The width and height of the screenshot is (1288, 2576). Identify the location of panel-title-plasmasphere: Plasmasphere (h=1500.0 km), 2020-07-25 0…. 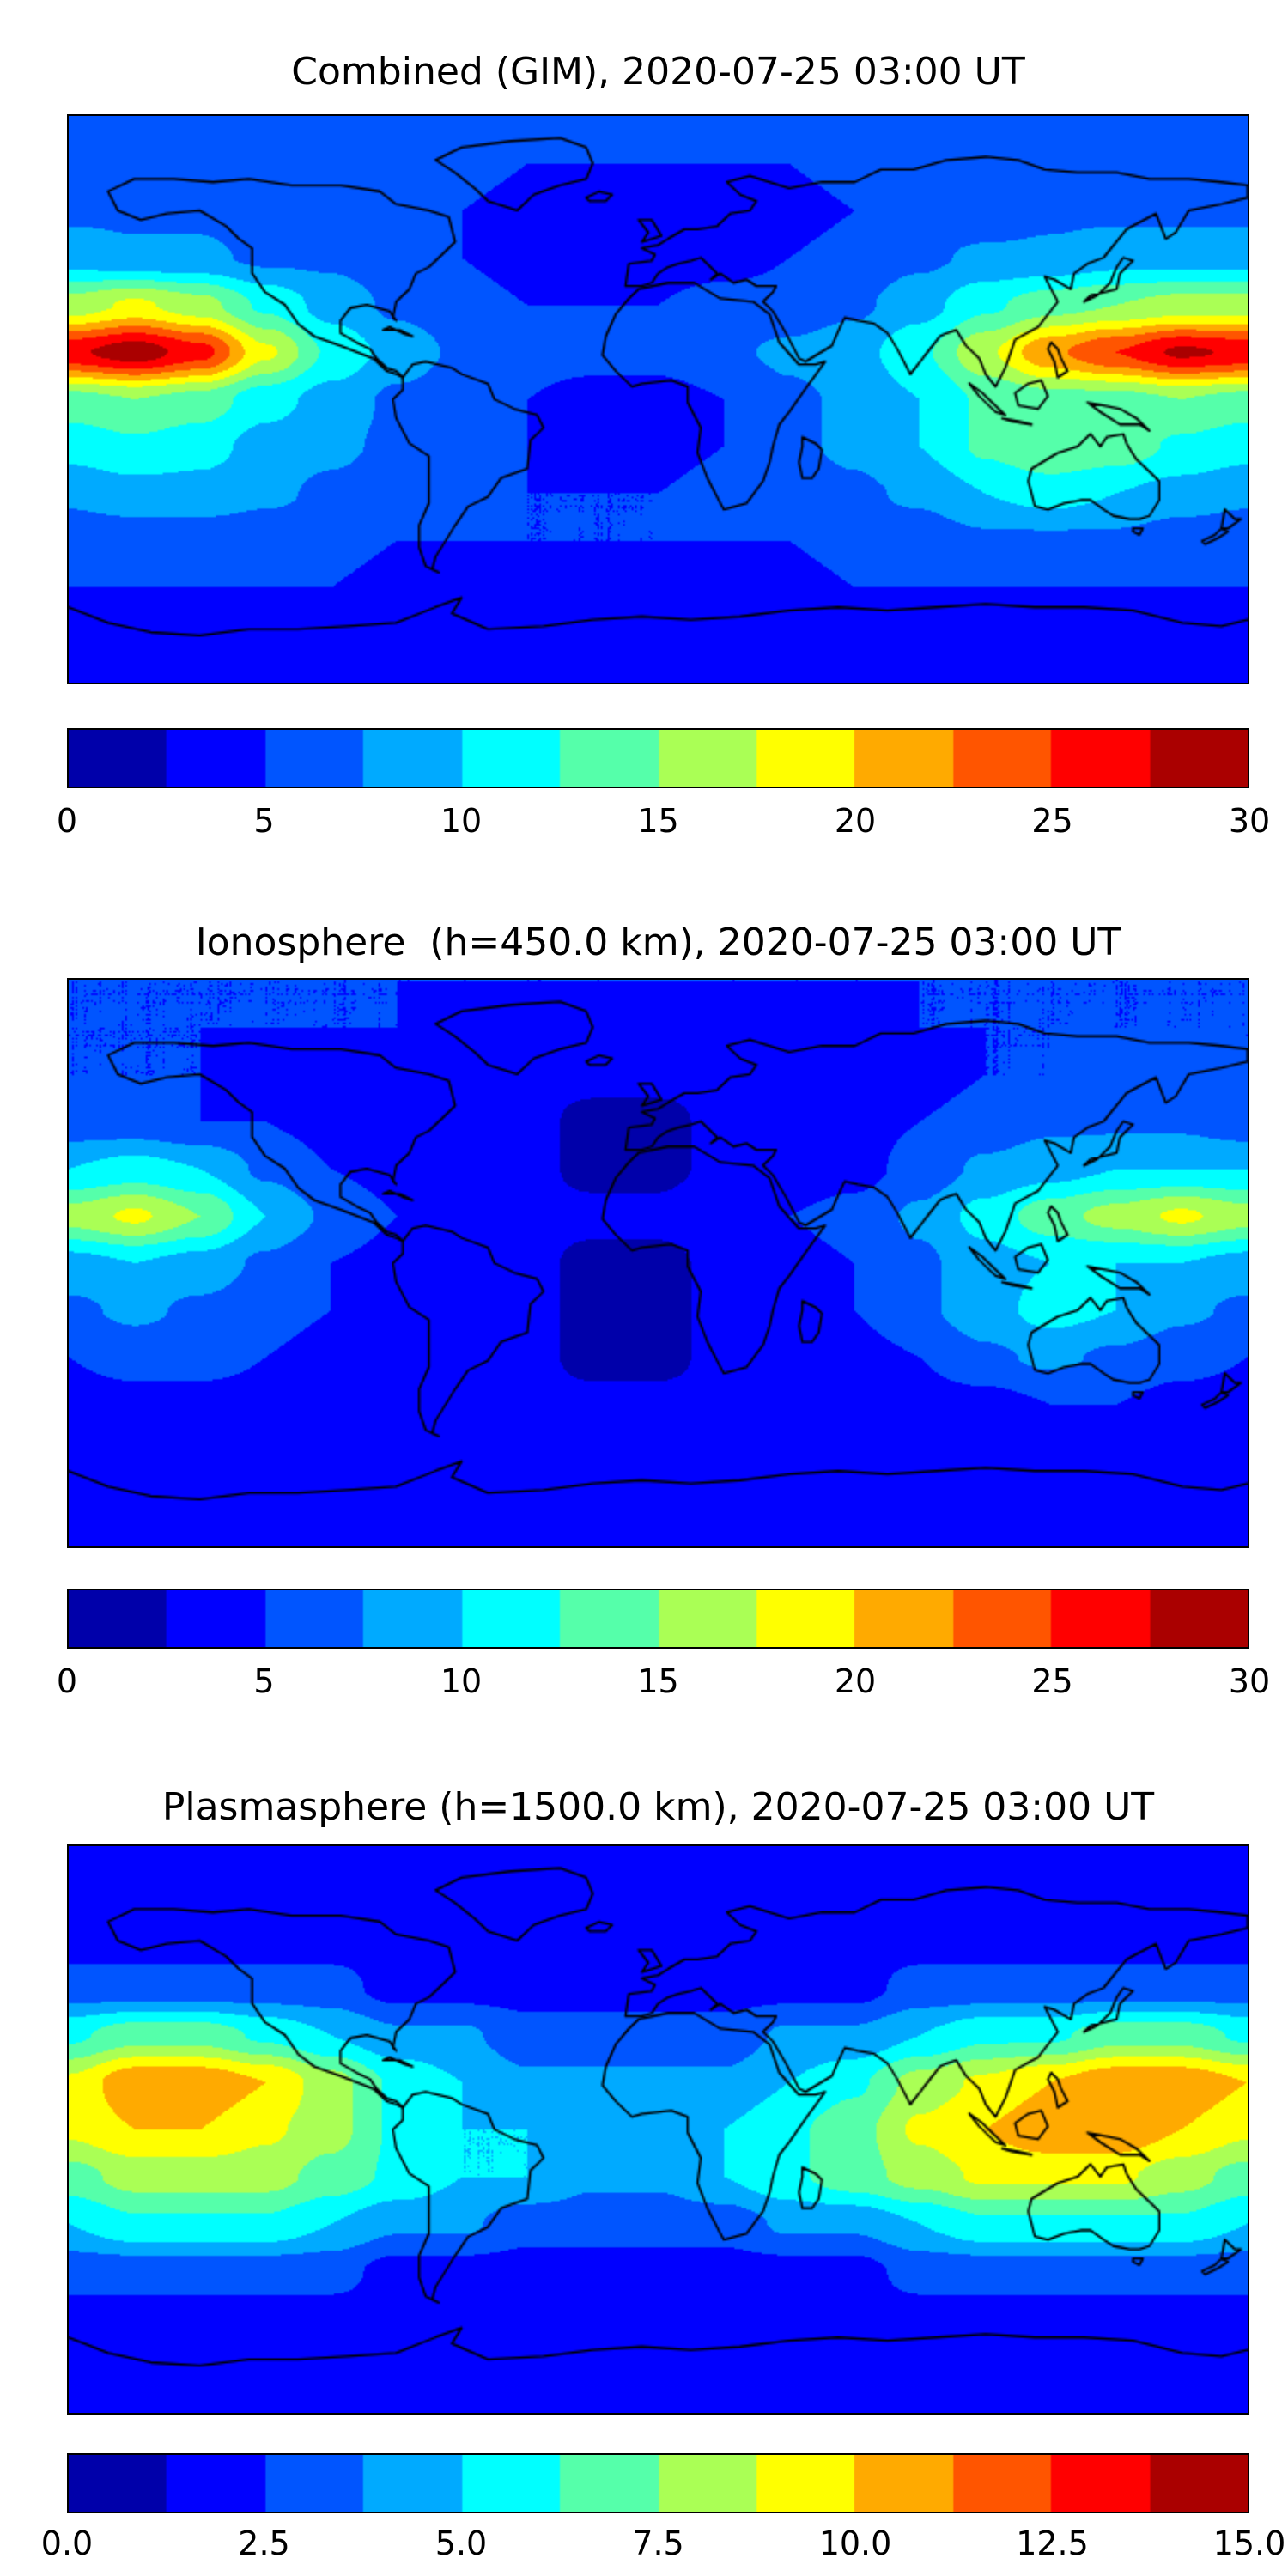
(658, 1807).